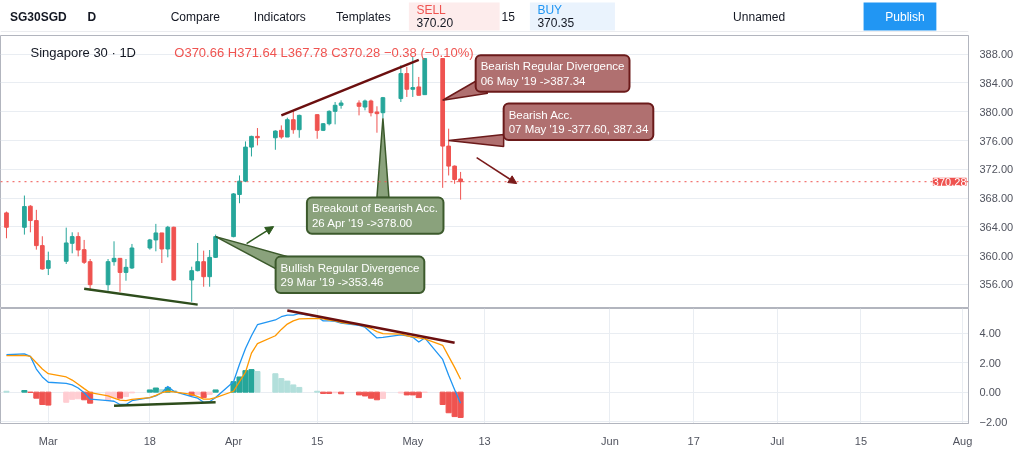 This screenshot has height=449, width=1024. What do you see at coordinates (996, 198) in the screenshot?
I see `y-tick-label: 368.00` at bounding box center [996, 198].